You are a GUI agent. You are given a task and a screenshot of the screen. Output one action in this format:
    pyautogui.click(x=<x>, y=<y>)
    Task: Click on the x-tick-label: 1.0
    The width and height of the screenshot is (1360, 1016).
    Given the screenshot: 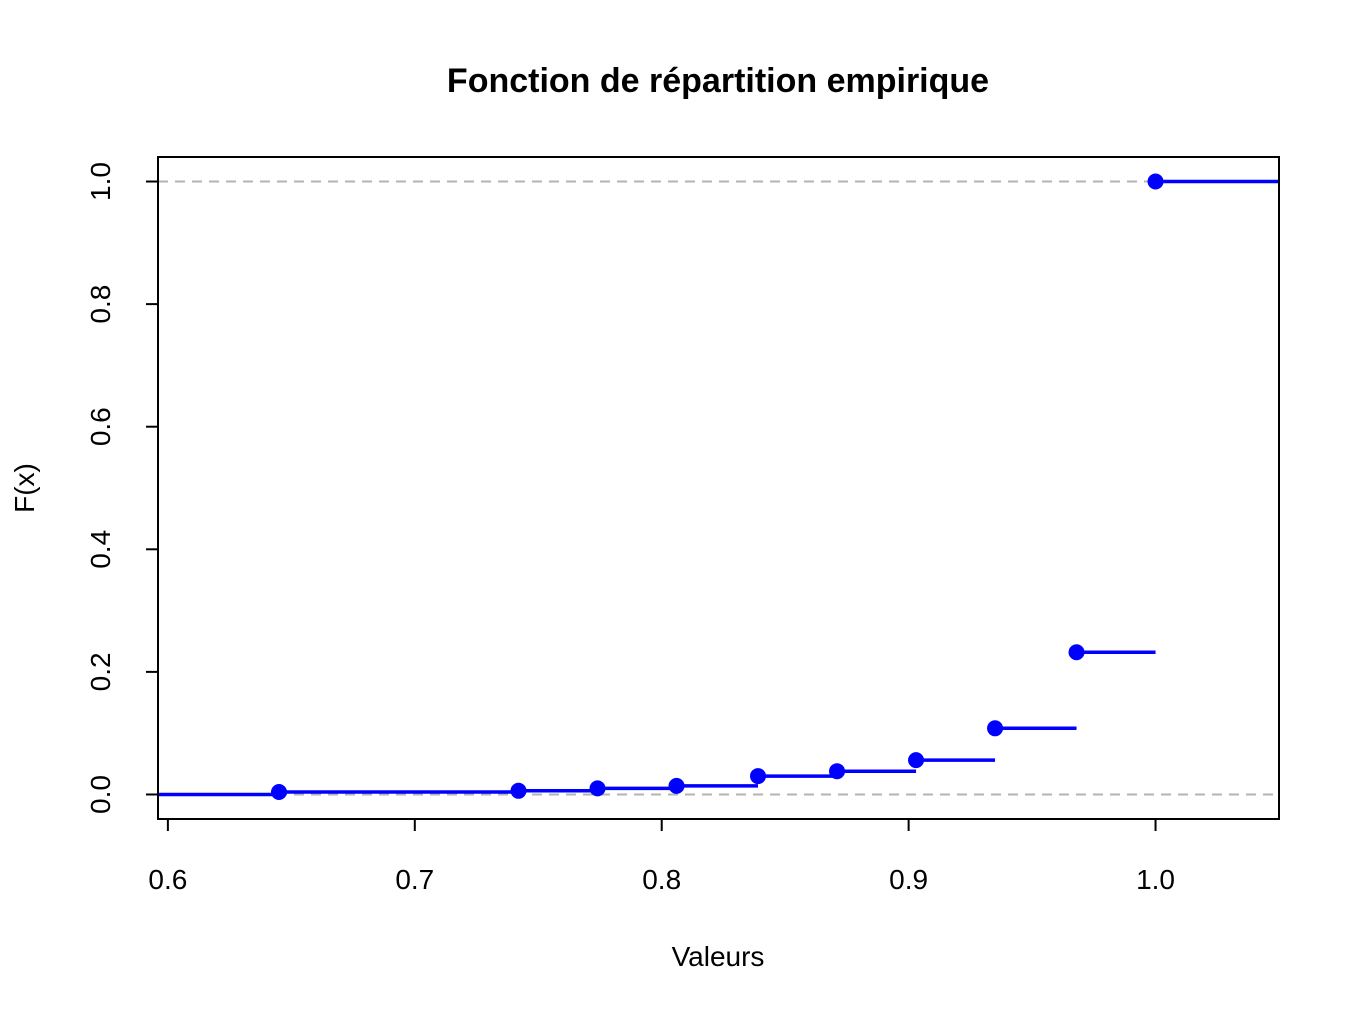 What is the action you would take?
    pyautogui.click(x=1155, y=879)
    